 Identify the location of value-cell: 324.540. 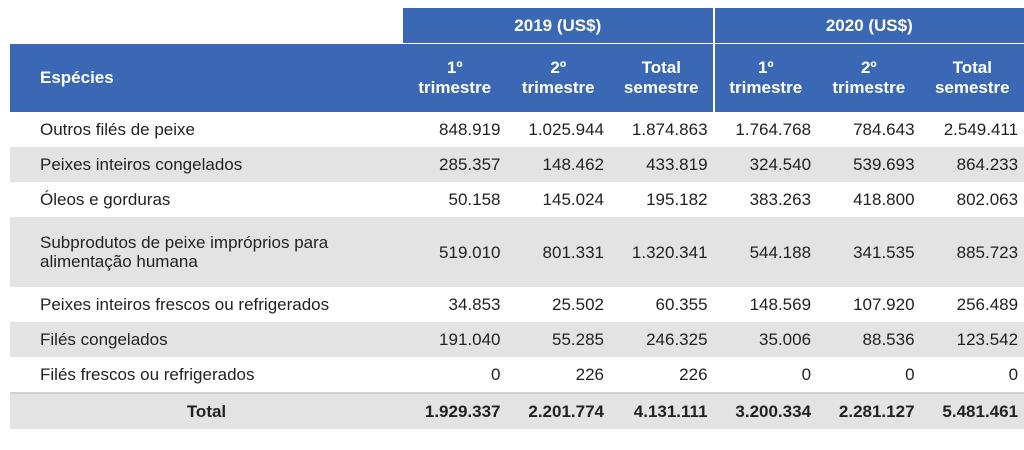
(765, 164).